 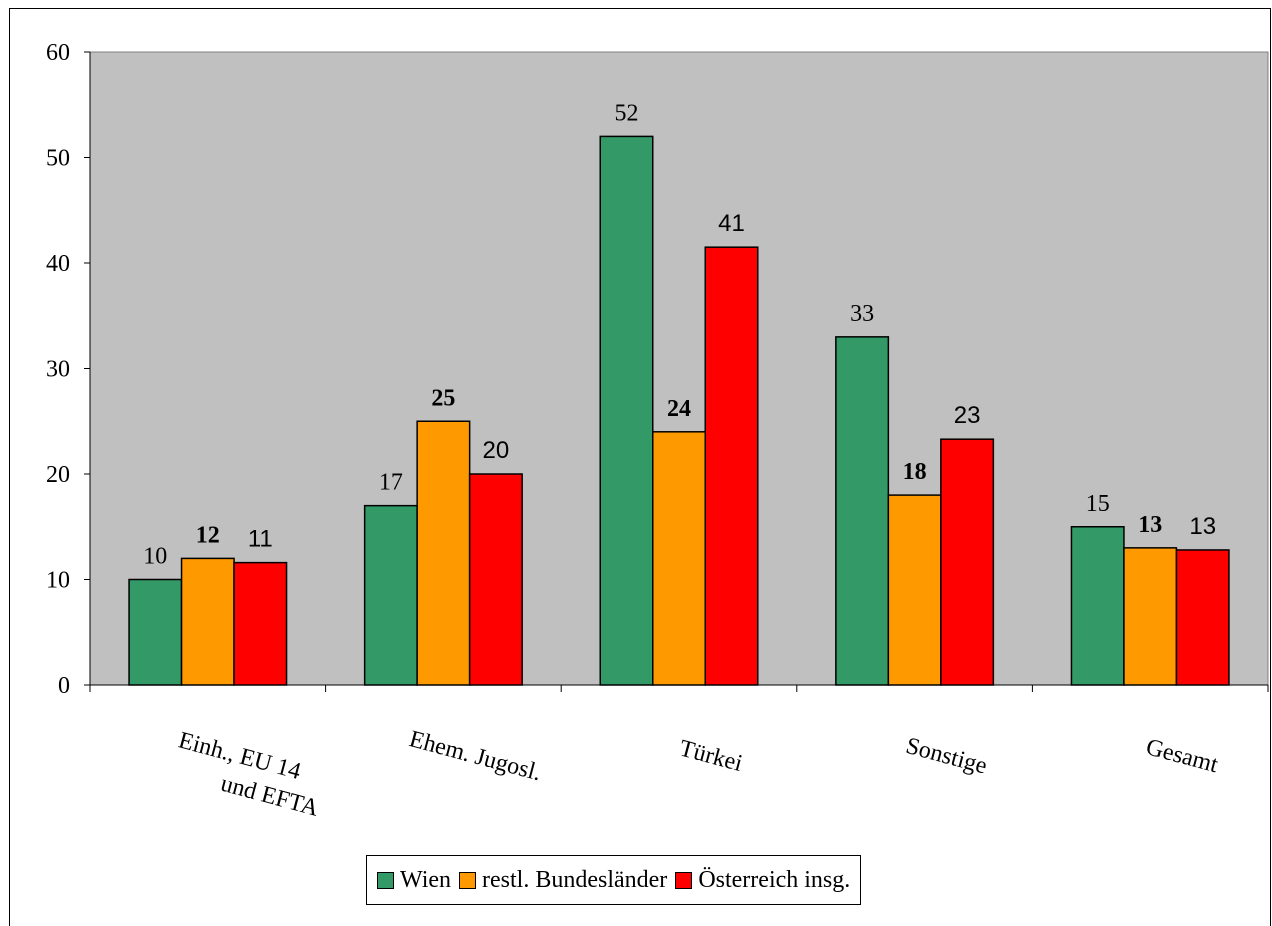 I want to click on legend-swatch-oesterreich-insg, so click(x=684, y=880).